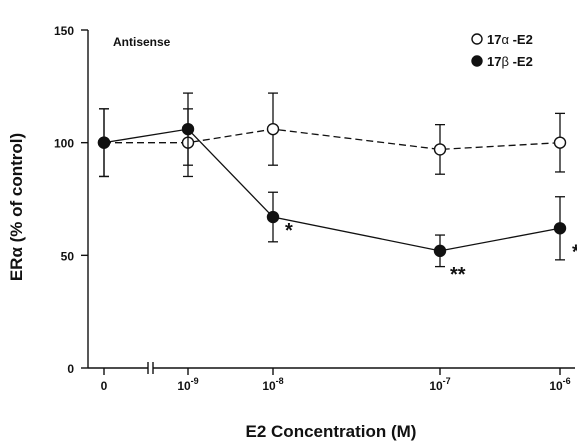  What do you see at coordinates (504, 61) in the screenshot?
I see `legend-label-part: β` at bounding box center [504, 61].